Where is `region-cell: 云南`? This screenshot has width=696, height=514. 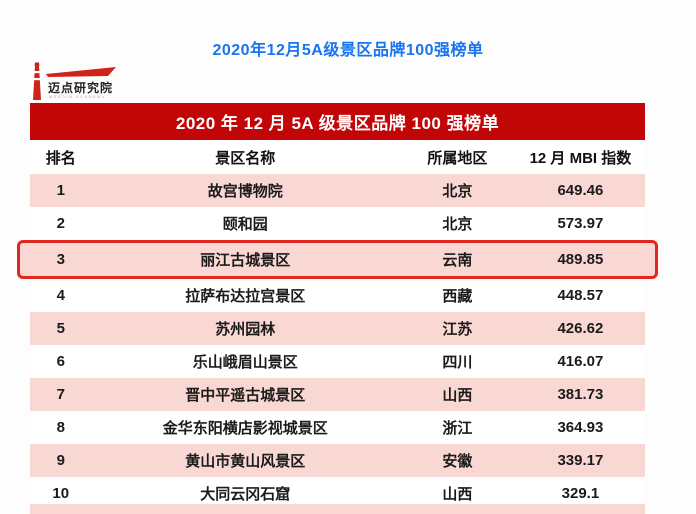 region-cell: 云南 is located at coordinates (457, 260).